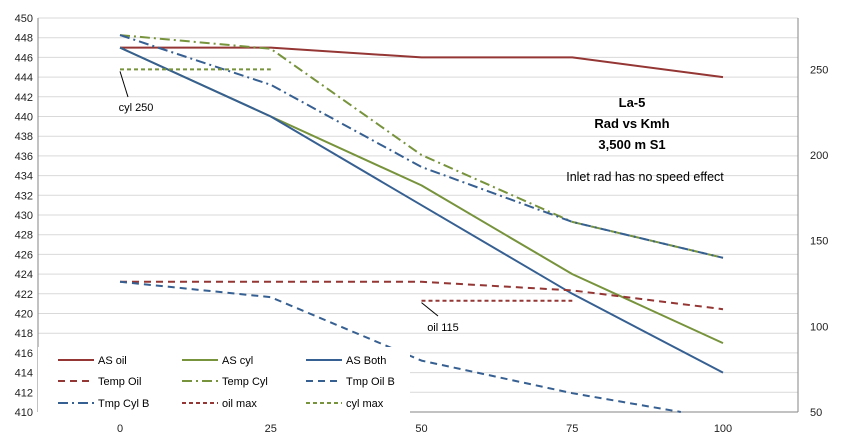 Image resolution: width=843 pixels, height=447 pixels. Describe the element at coordinates (24, 255) in the screenshot. I see `y-left-tick-label: 426` at that location.